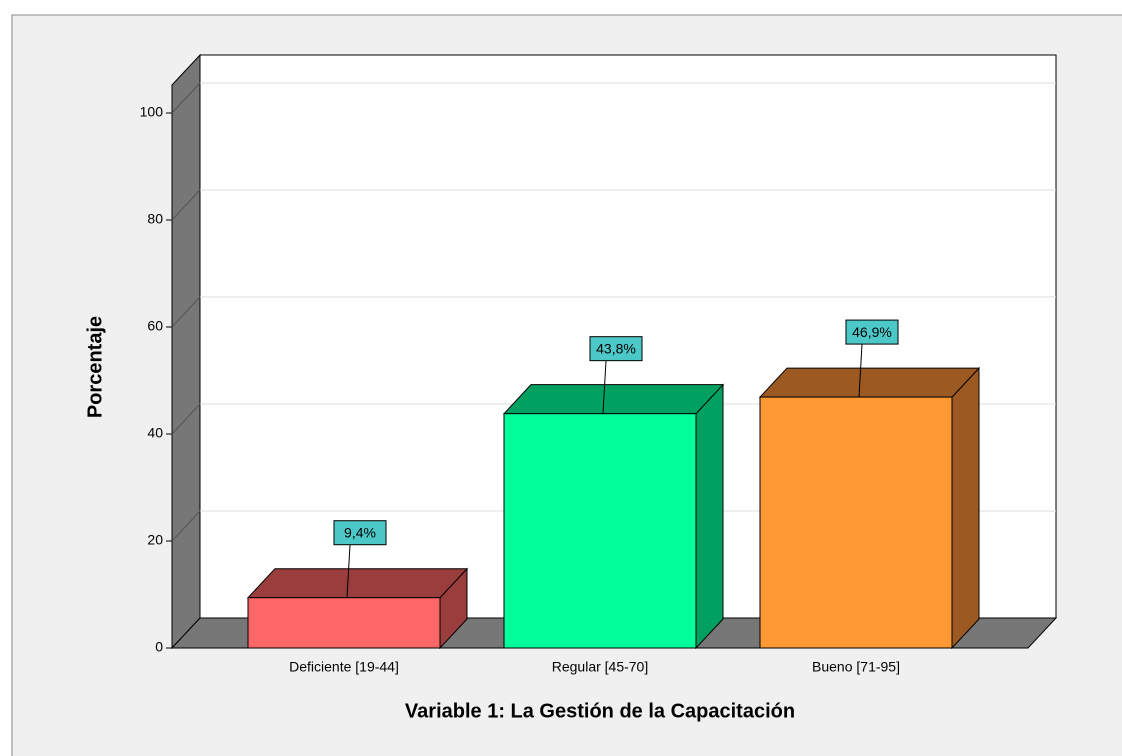  What do you see at coordinates (155, 219) in the screenshot?
I see `y-tick-label: 80` at bounding box center [155, 219].